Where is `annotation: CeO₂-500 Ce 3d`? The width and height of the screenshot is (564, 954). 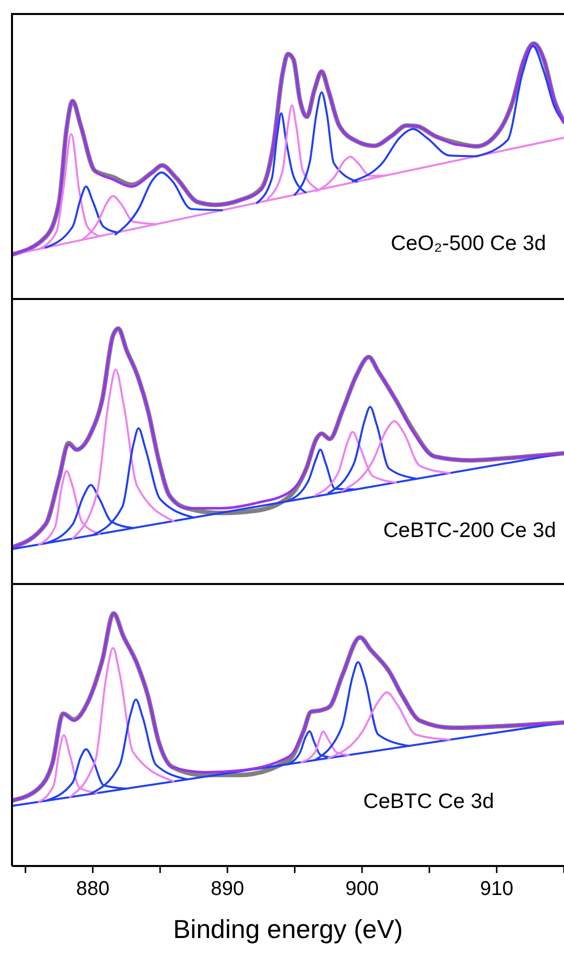
annotation: CeO₂-500 Ce 3d is located at coordinates (468, 244).